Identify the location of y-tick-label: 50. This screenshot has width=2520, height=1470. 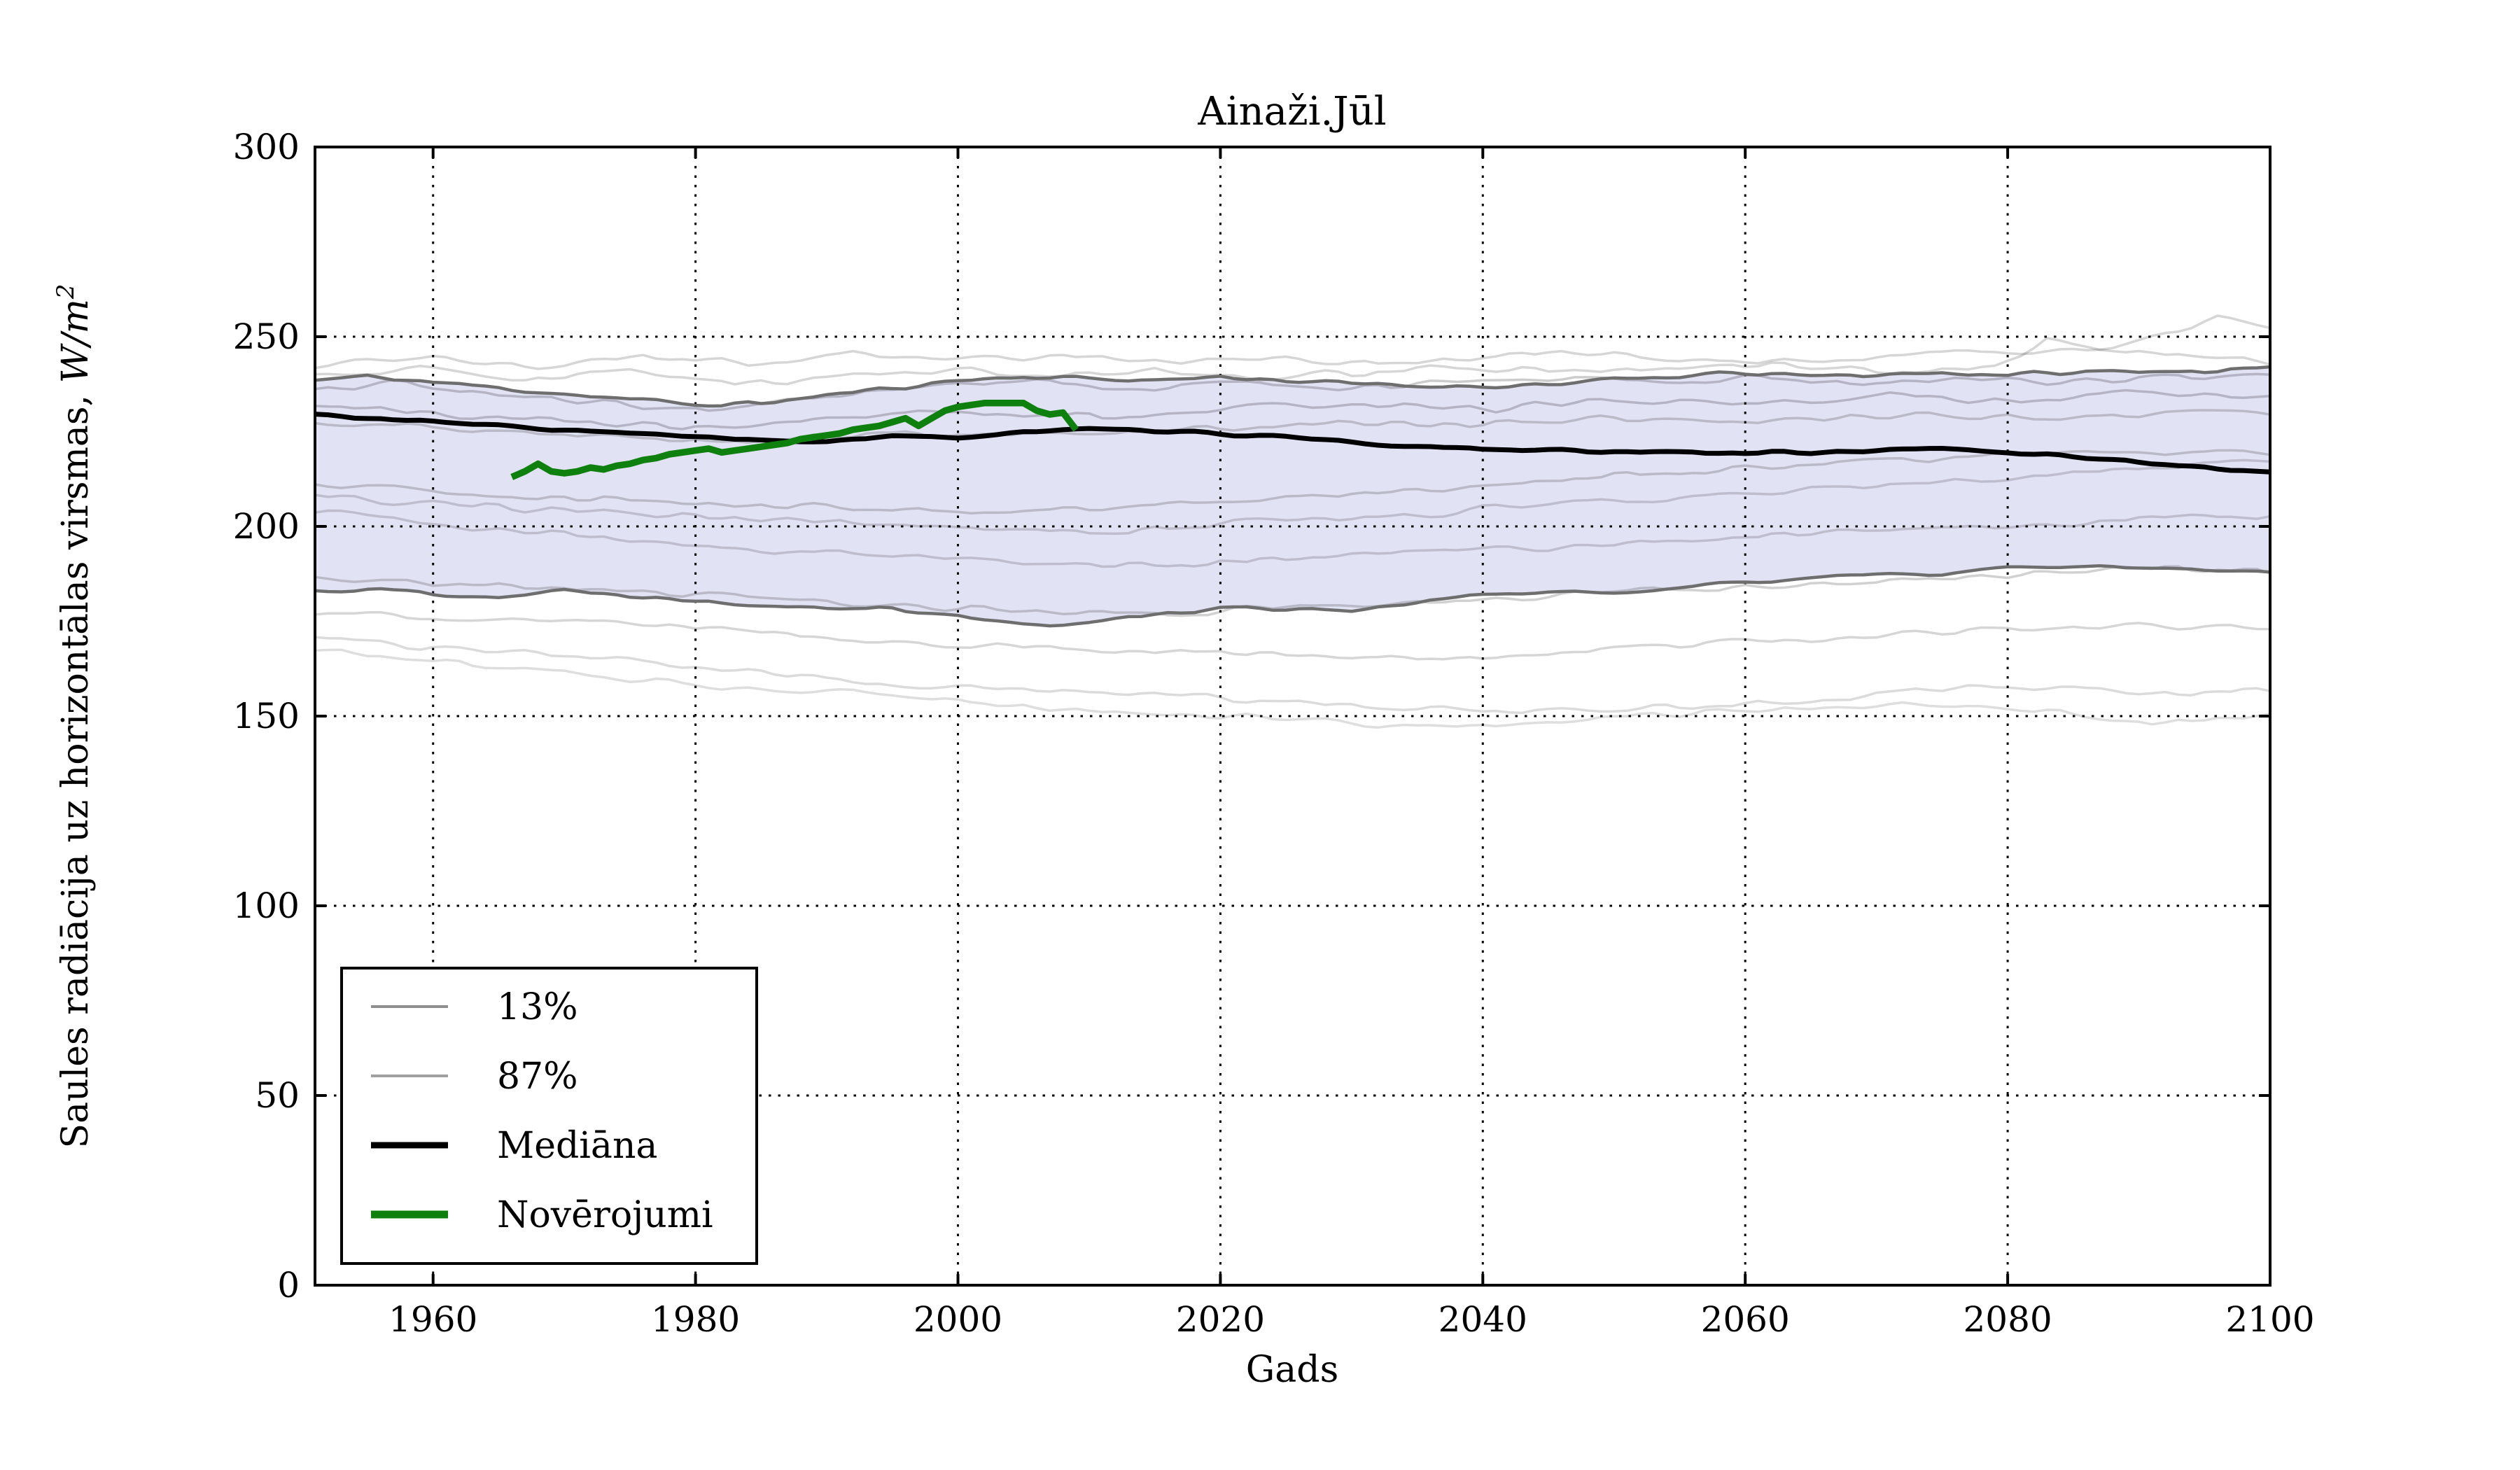
(277, 1095).